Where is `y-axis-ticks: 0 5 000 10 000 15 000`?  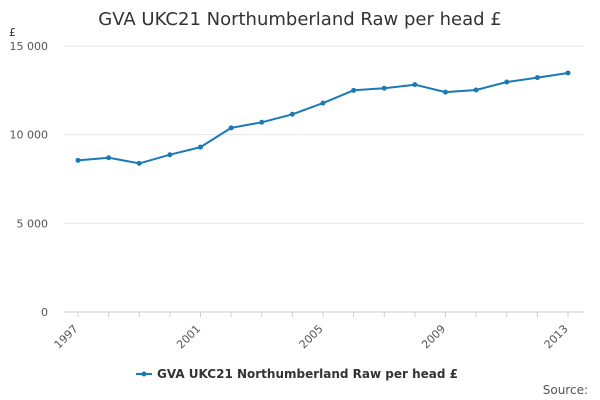 y-axis-ticks: 0 5 000 10 000 15 000 is located at coordinates (29, 179).